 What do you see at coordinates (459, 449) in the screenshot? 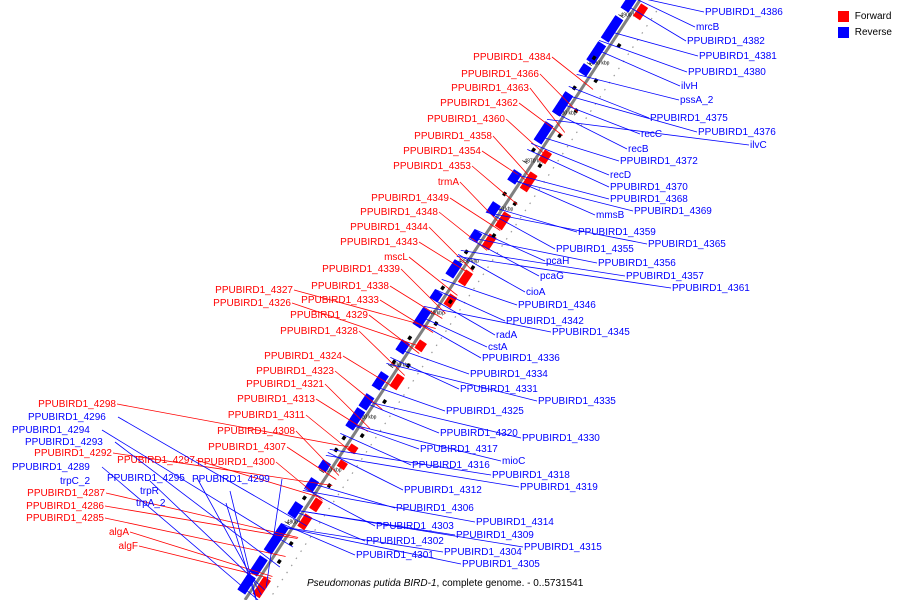
I see `reverse-gene-label: PPUBIRD1_4317` at bounding box center [459, 449].